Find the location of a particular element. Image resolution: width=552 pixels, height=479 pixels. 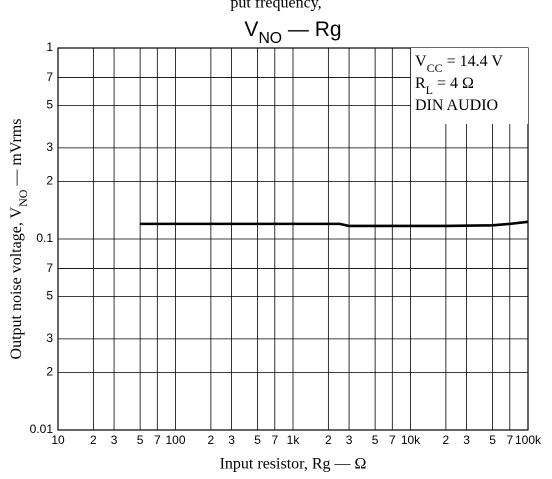

annotation-part: CC is located at coordinates (435, 68).